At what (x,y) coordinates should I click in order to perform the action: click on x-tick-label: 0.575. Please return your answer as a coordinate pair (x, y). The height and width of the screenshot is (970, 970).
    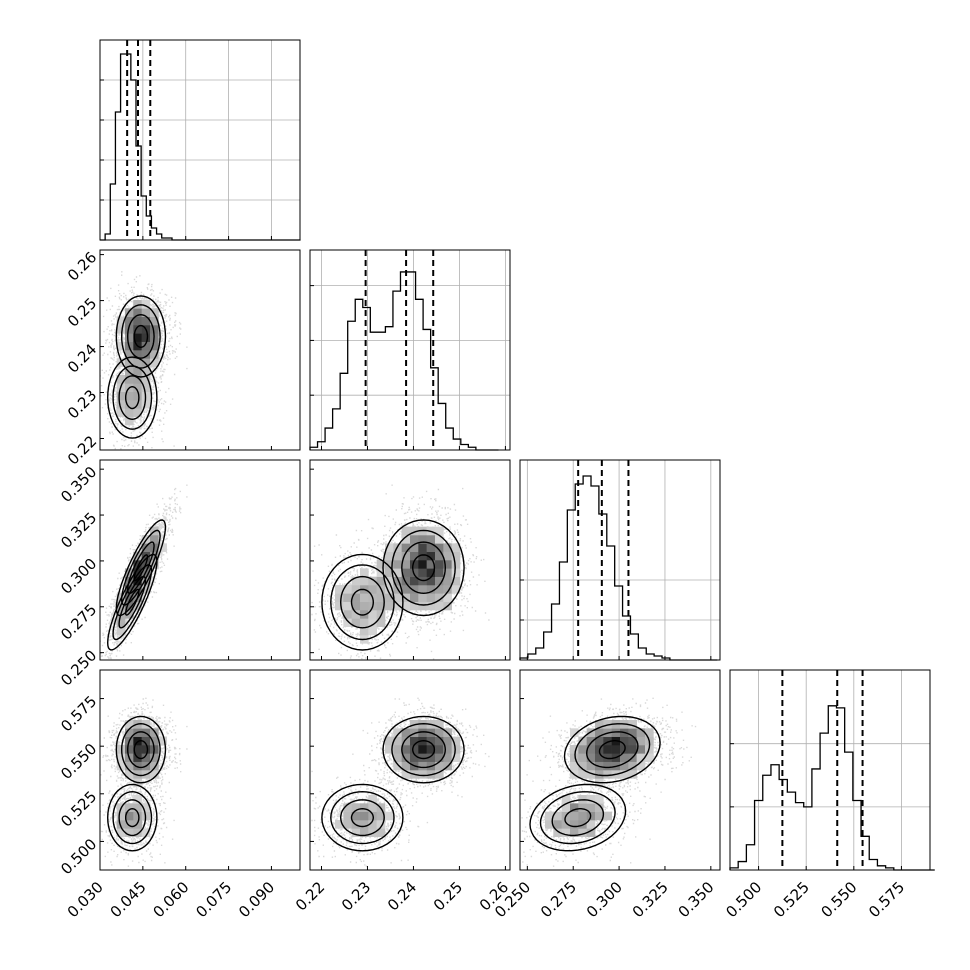
    Looking at the image, I should click on (886, 899).